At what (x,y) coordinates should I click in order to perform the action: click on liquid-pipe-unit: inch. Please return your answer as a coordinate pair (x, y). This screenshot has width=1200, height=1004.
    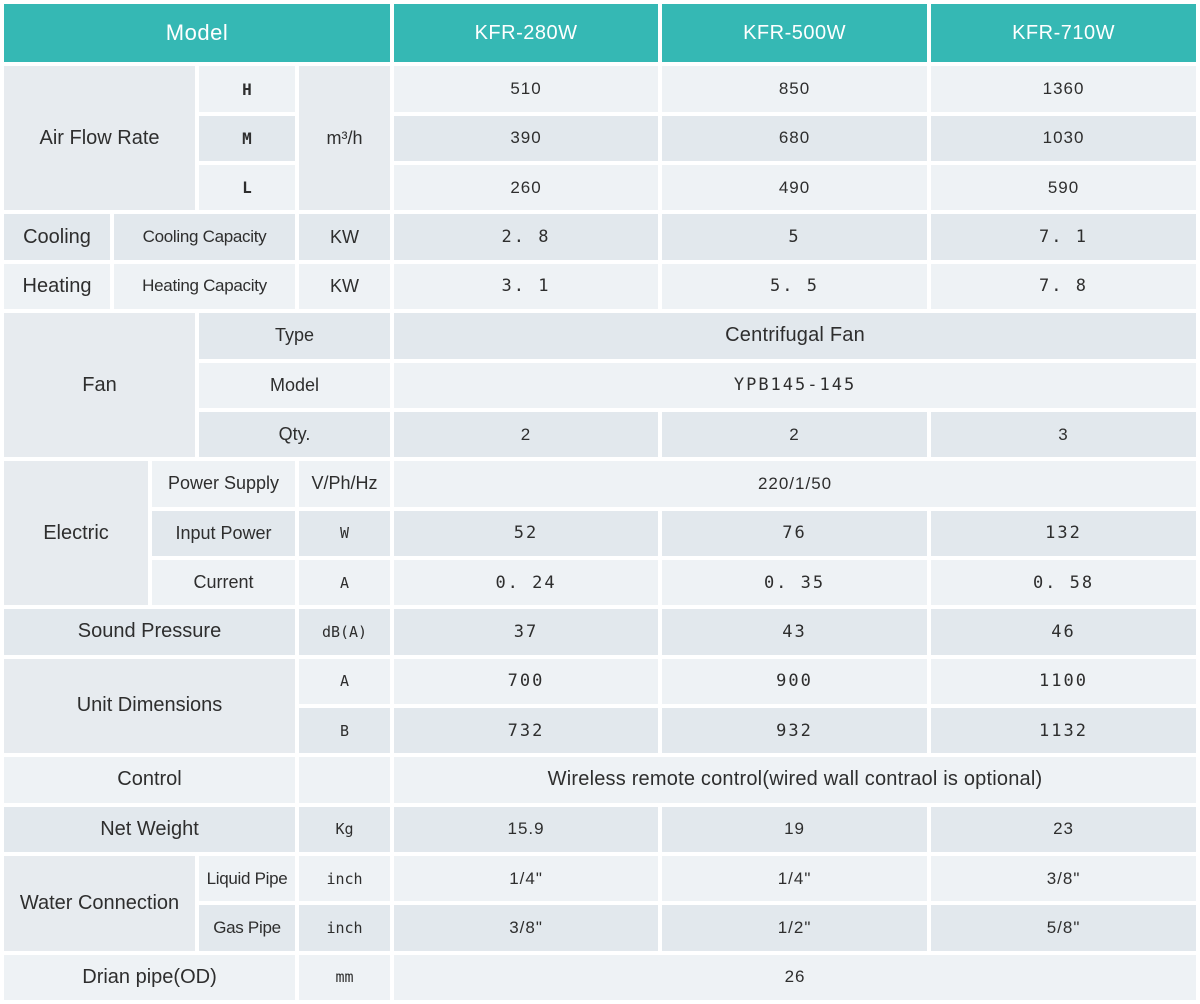
    Looking at the image, I should click on (345, 878).